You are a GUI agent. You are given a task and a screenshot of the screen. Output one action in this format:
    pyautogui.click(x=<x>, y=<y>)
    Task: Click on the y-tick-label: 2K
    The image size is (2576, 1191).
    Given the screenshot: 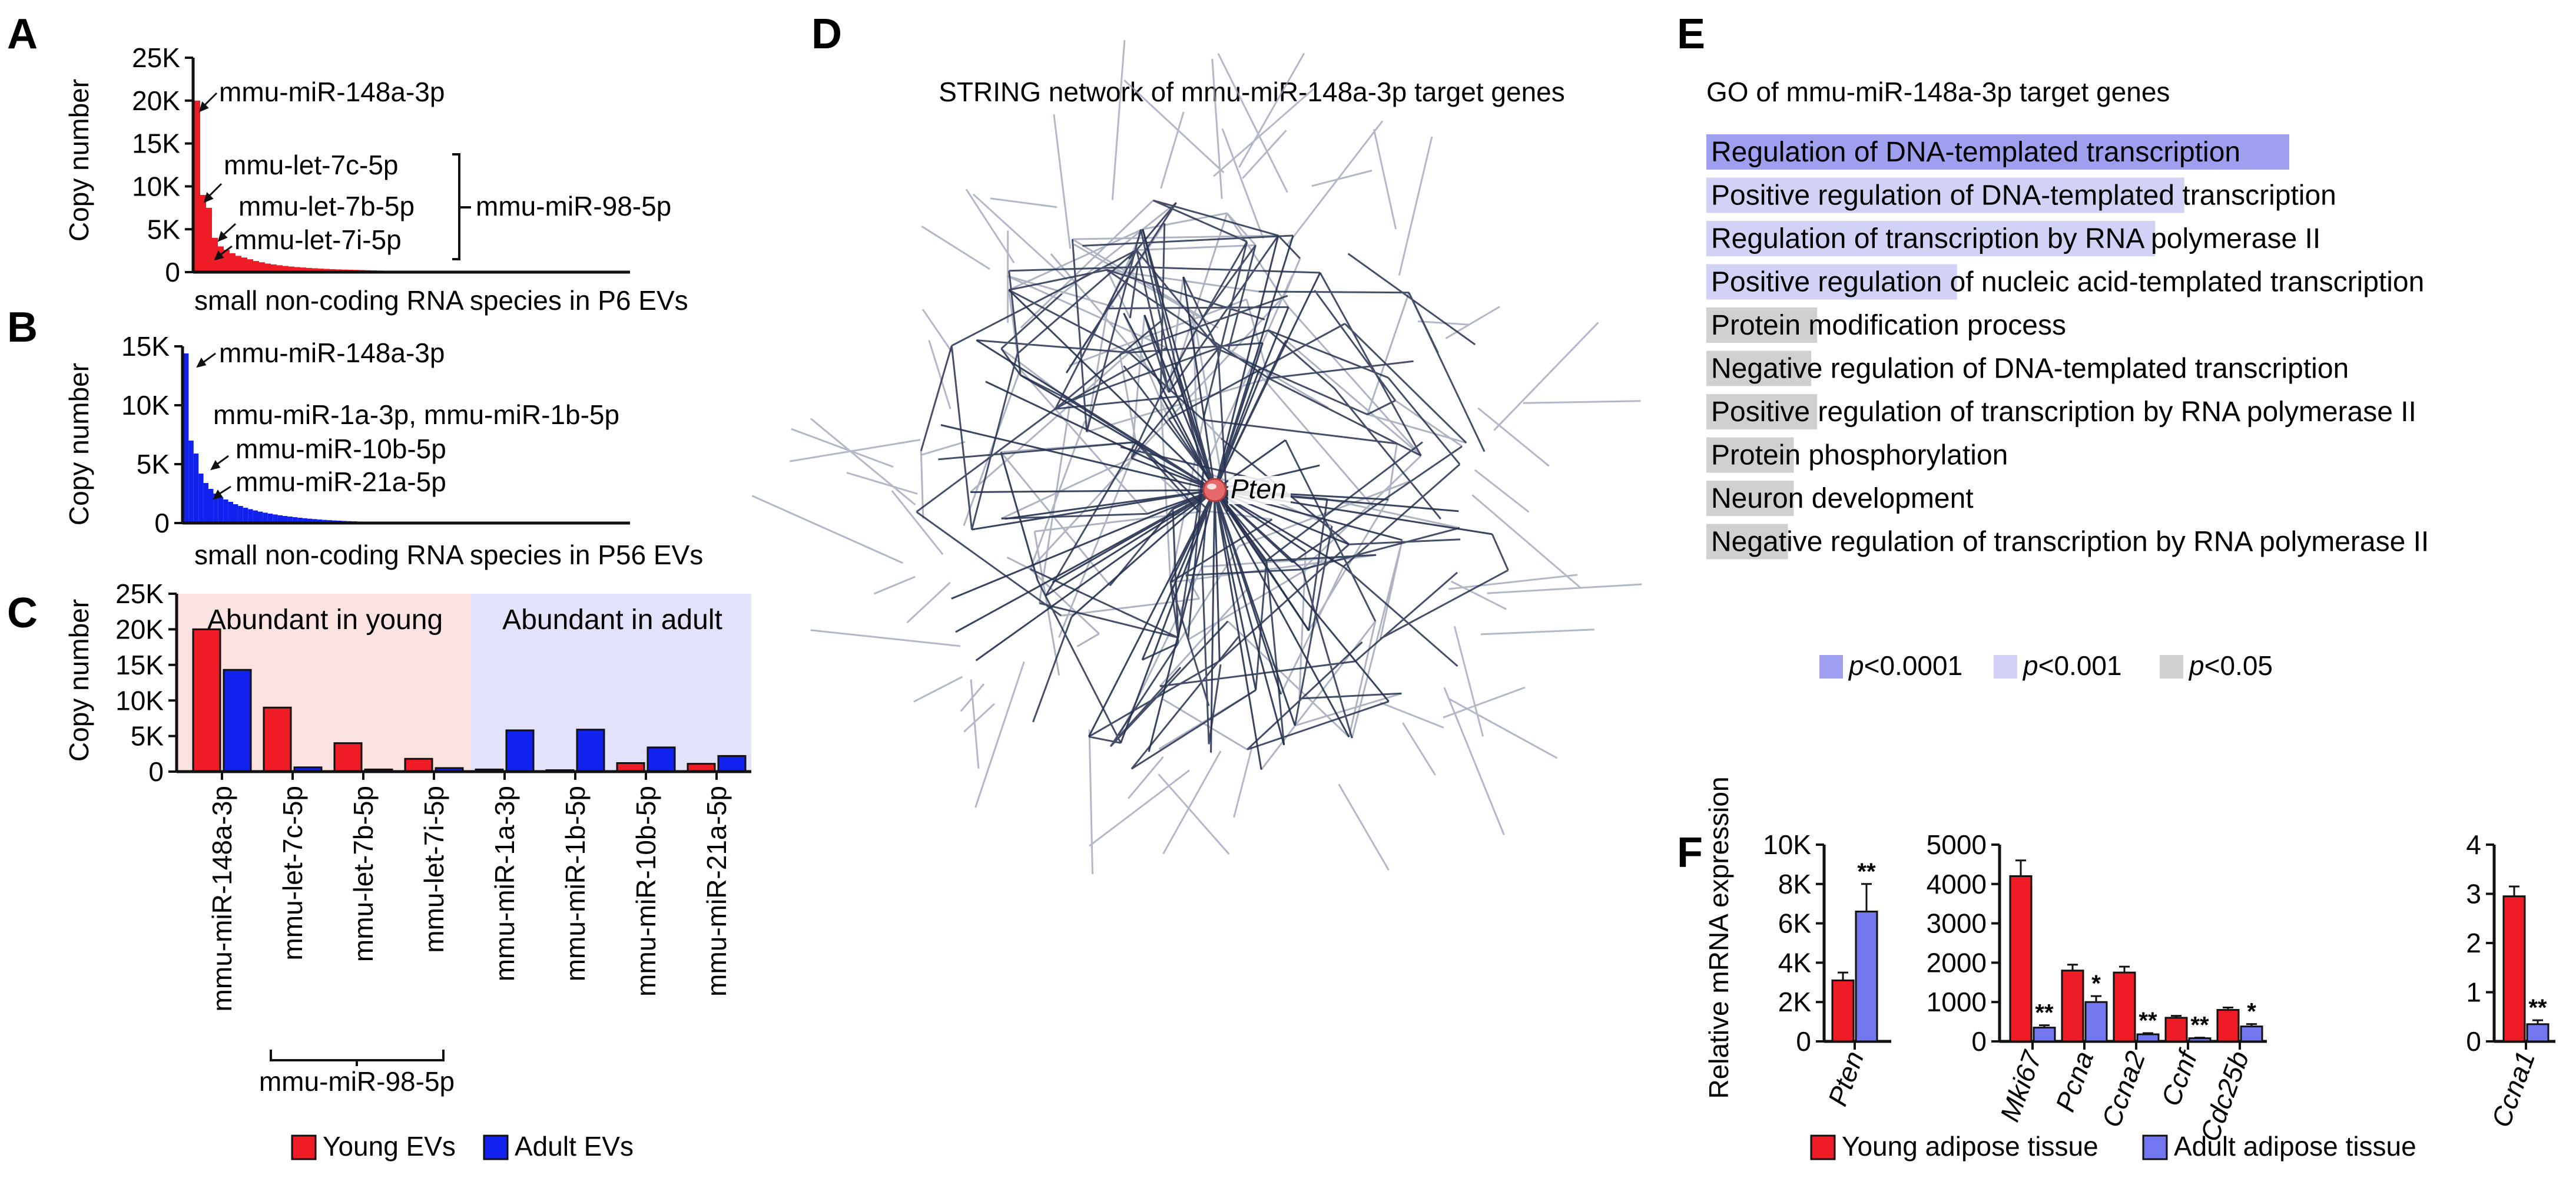 What is the action you would take?
    pyautogui.click(x=1795, y=1002)
    